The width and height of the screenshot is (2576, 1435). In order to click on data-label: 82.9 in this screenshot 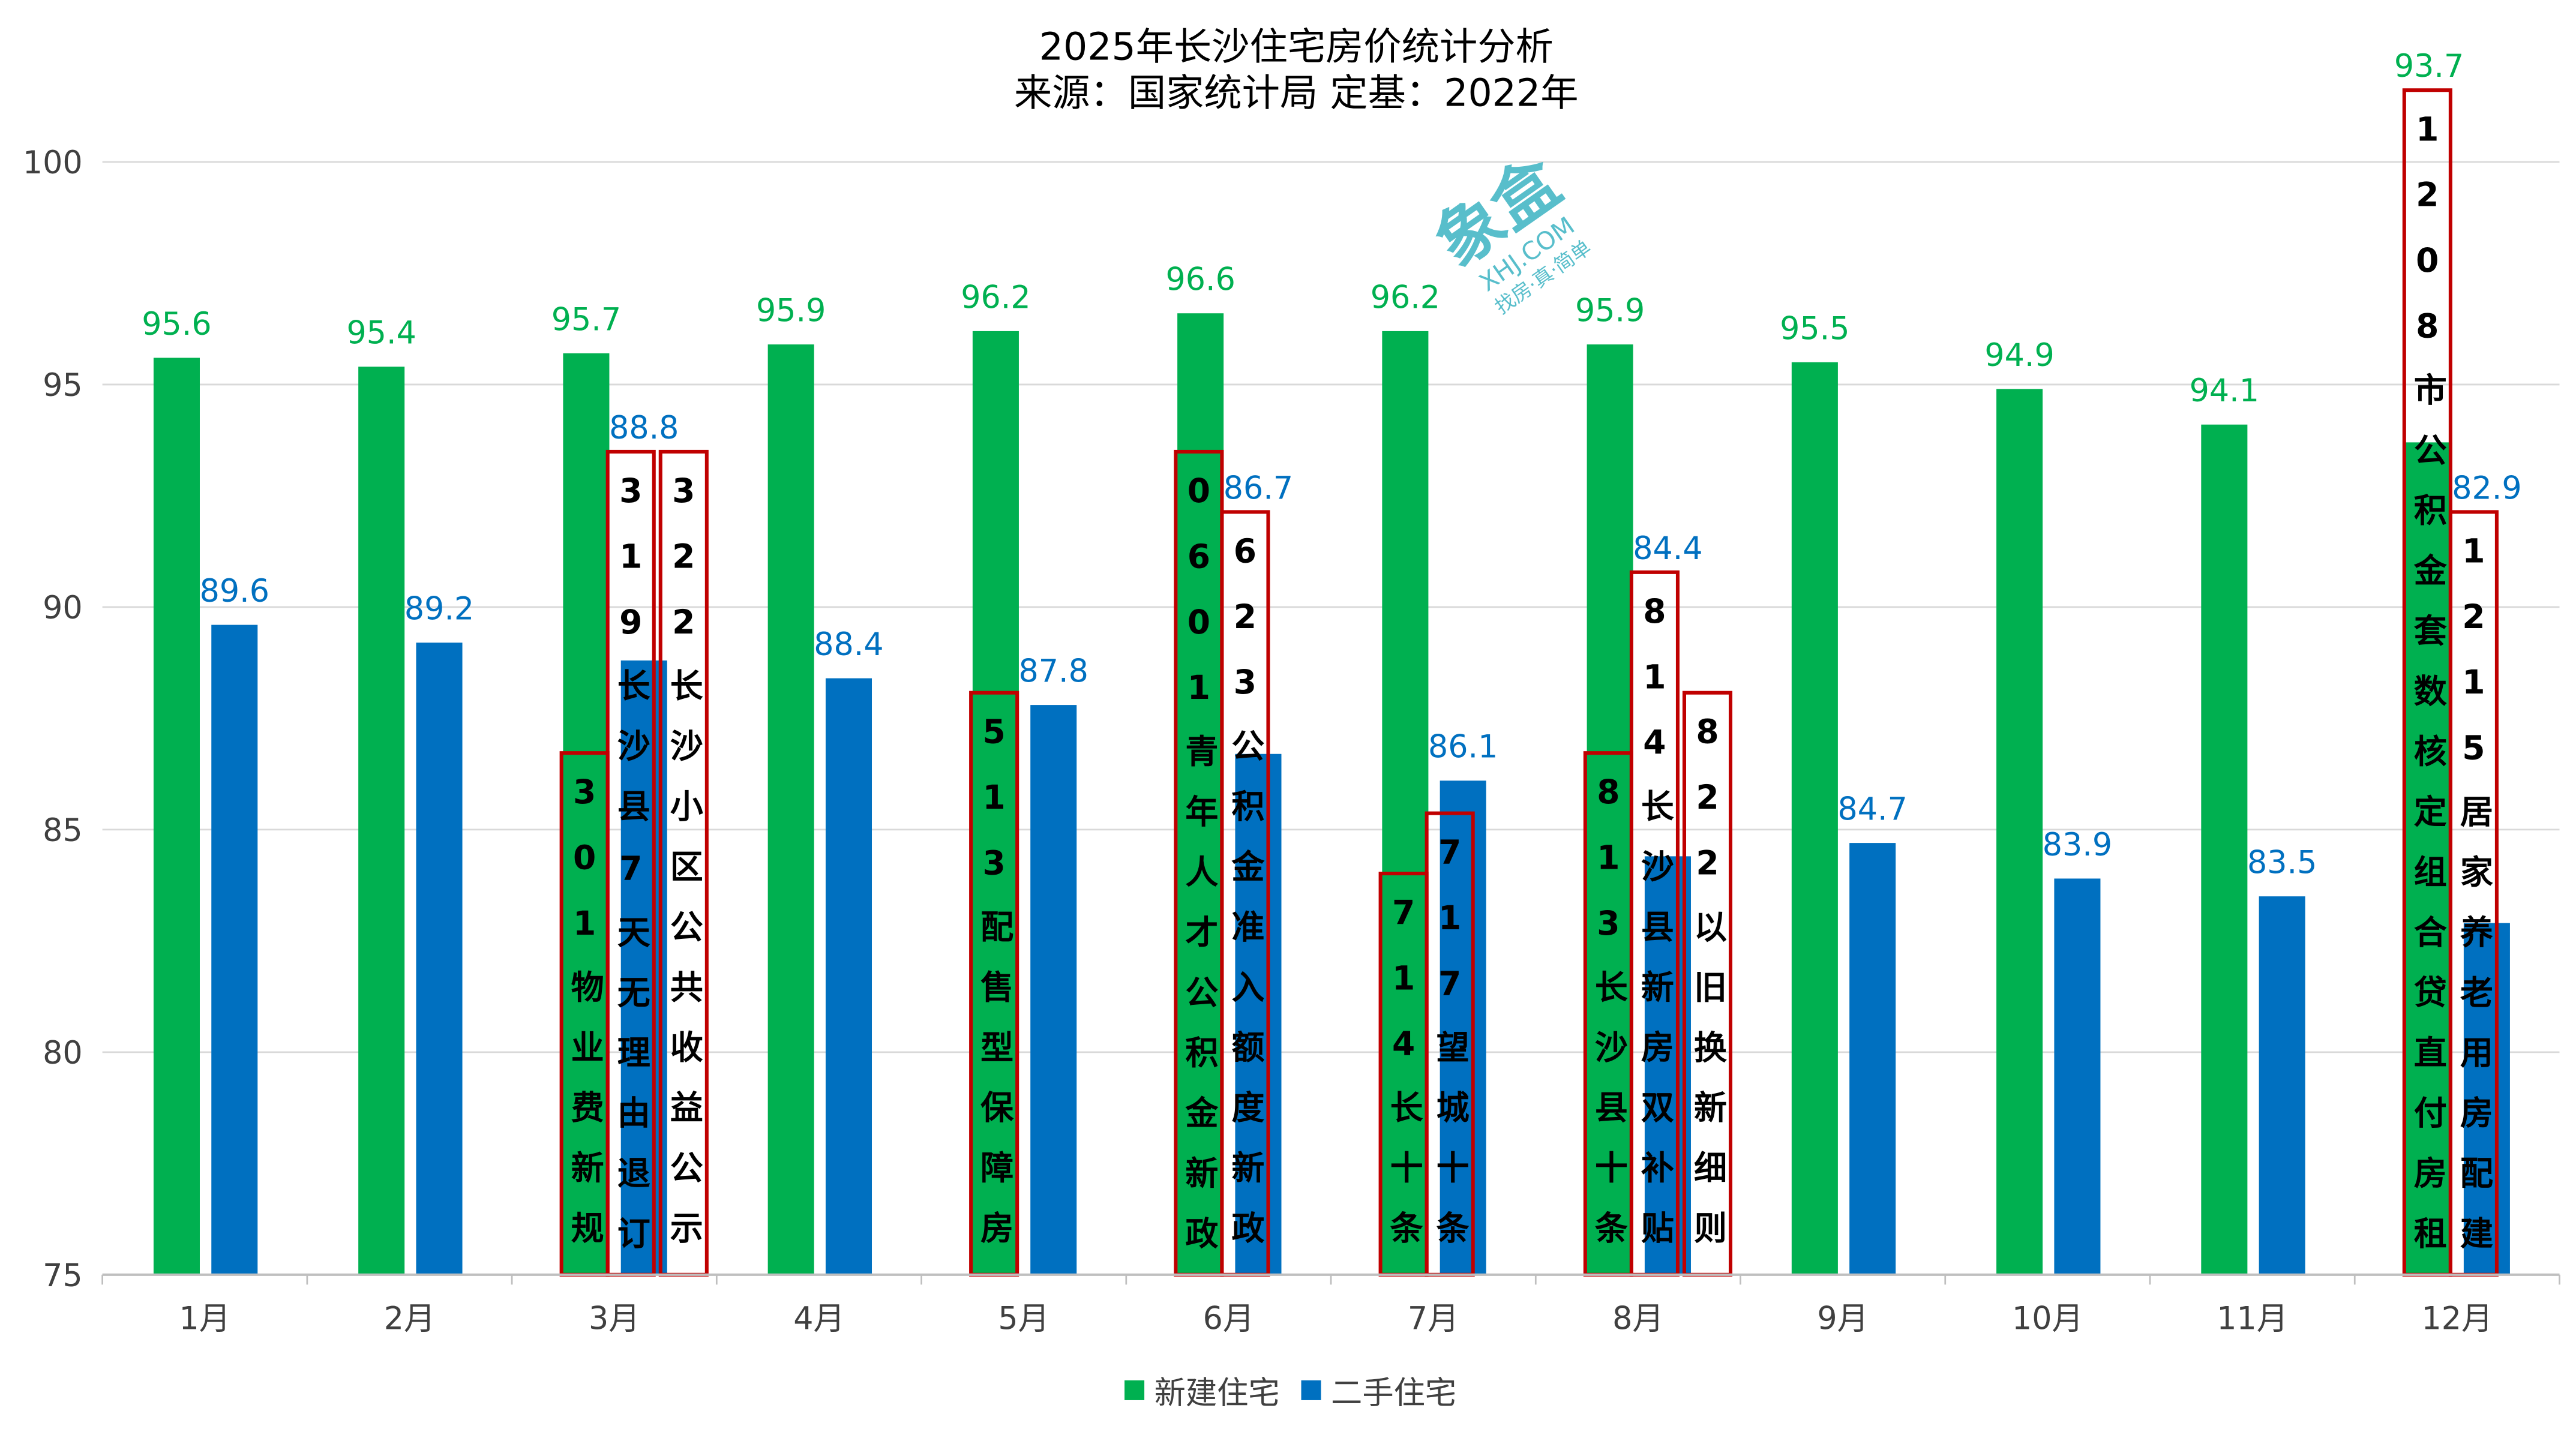, I will do `click(2486, 488)`.